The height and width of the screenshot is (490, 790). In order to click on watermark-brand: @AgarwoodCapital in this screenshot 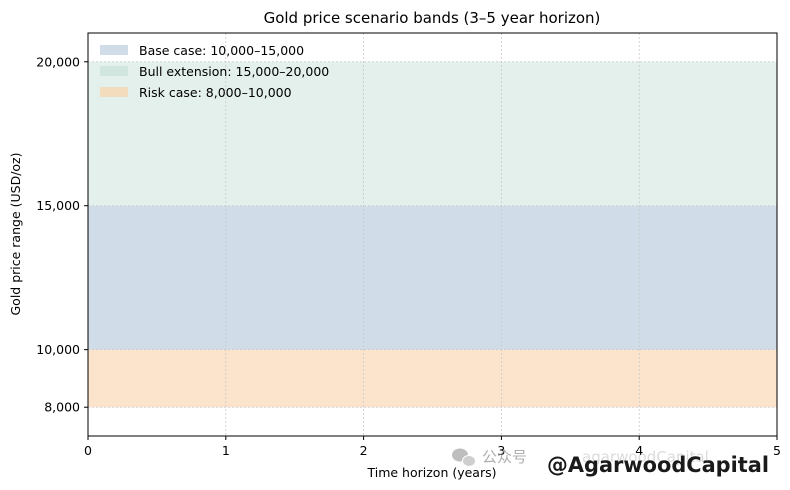, I will do `click(658, 465)`.